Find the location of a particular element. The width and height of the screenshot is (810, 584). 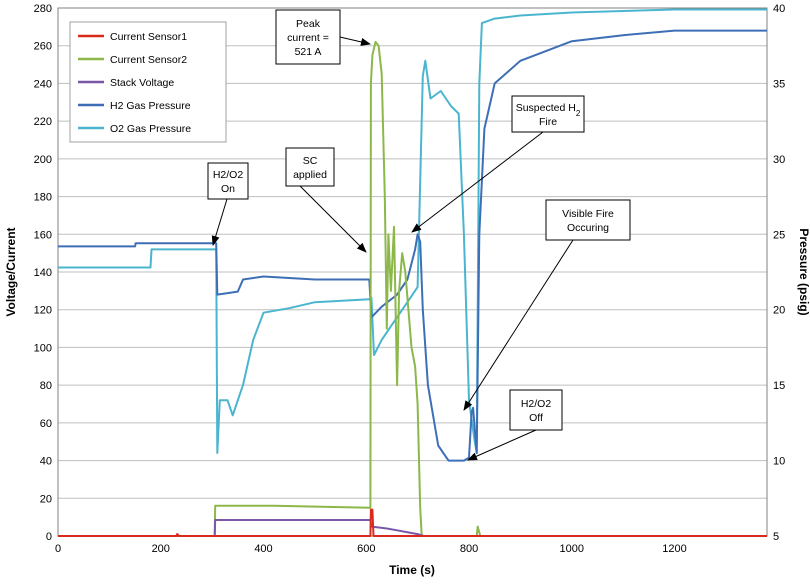

y2-tick-label: 40 is located at coordinates (779, 9).